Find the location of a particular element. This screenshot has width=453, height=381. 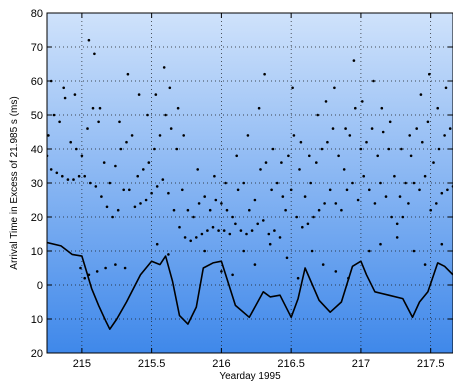

y-tick-label: 40 is located at coordinates (37, 150).